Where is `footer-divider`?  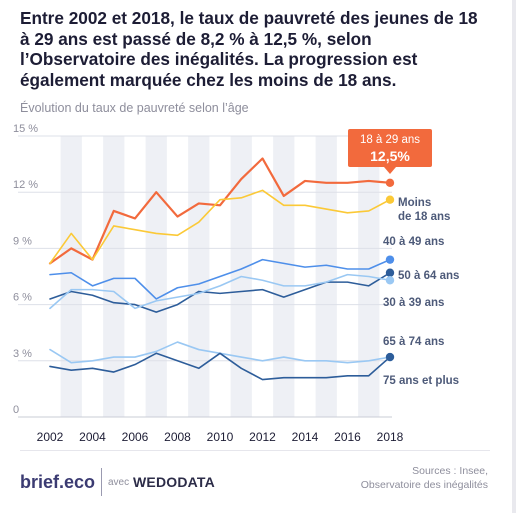 footer-divider is located at coordinates (255, 450).